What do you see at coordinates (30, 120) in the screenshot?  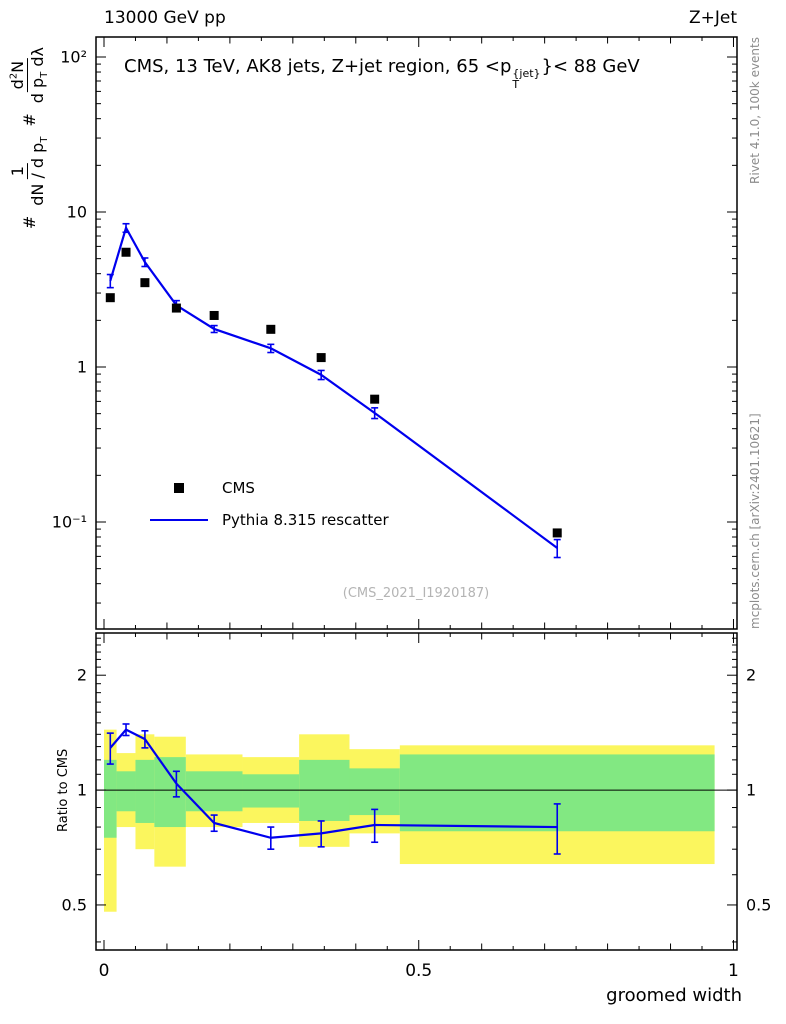 I see `ylabel-hash-2: #` at bounding box center [30, 120].